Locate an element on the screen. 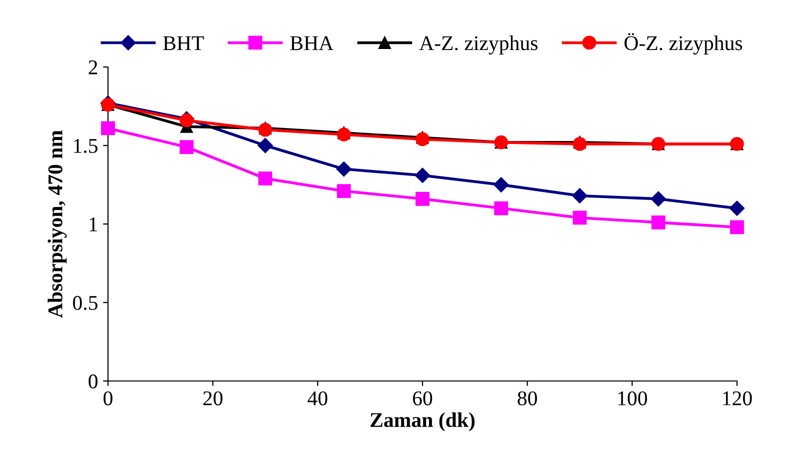  y-tick-label: 1 is located at coordinates (94, 224).